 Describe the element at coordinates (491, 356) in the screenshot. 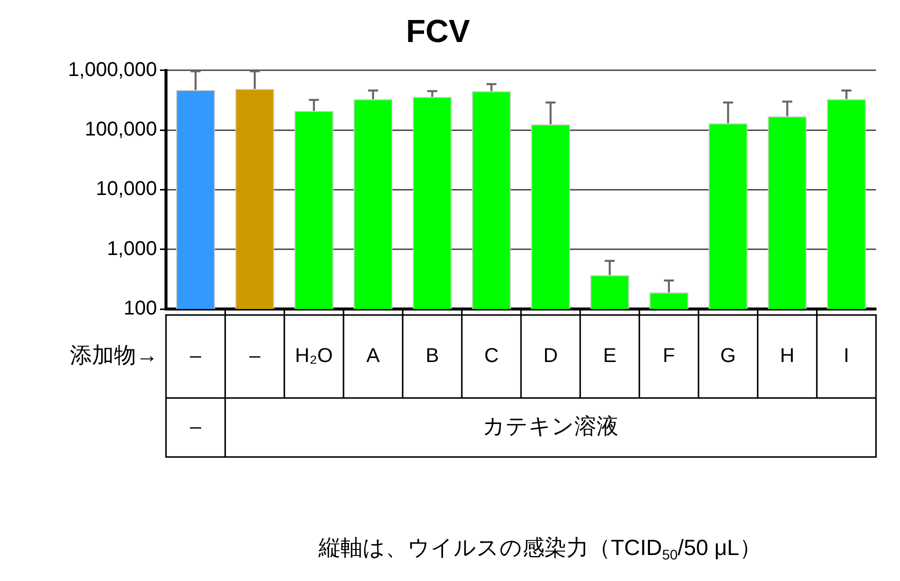

I see `x-tick-label: C` at that location.